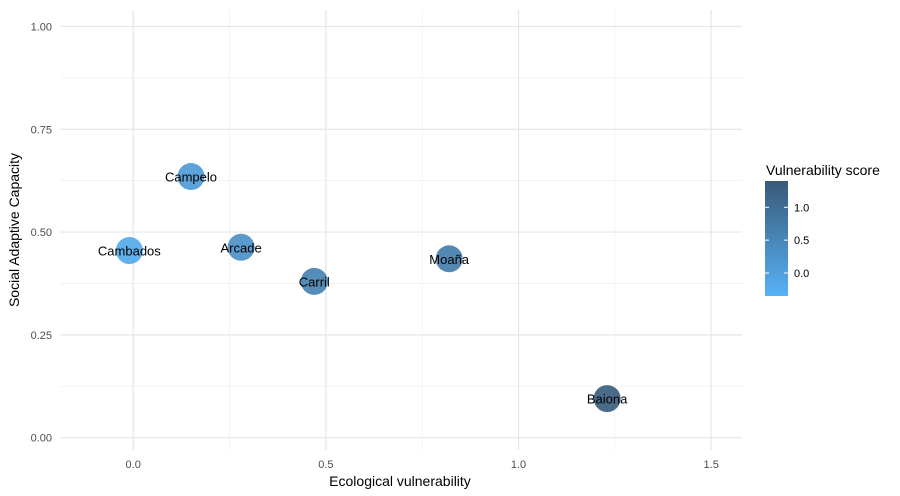 The width and height of the screenshot is (900, 496). Describe the element at coordinates (518, 465) in the screenshot. I see `x-tick-label: 1.0` at that location.